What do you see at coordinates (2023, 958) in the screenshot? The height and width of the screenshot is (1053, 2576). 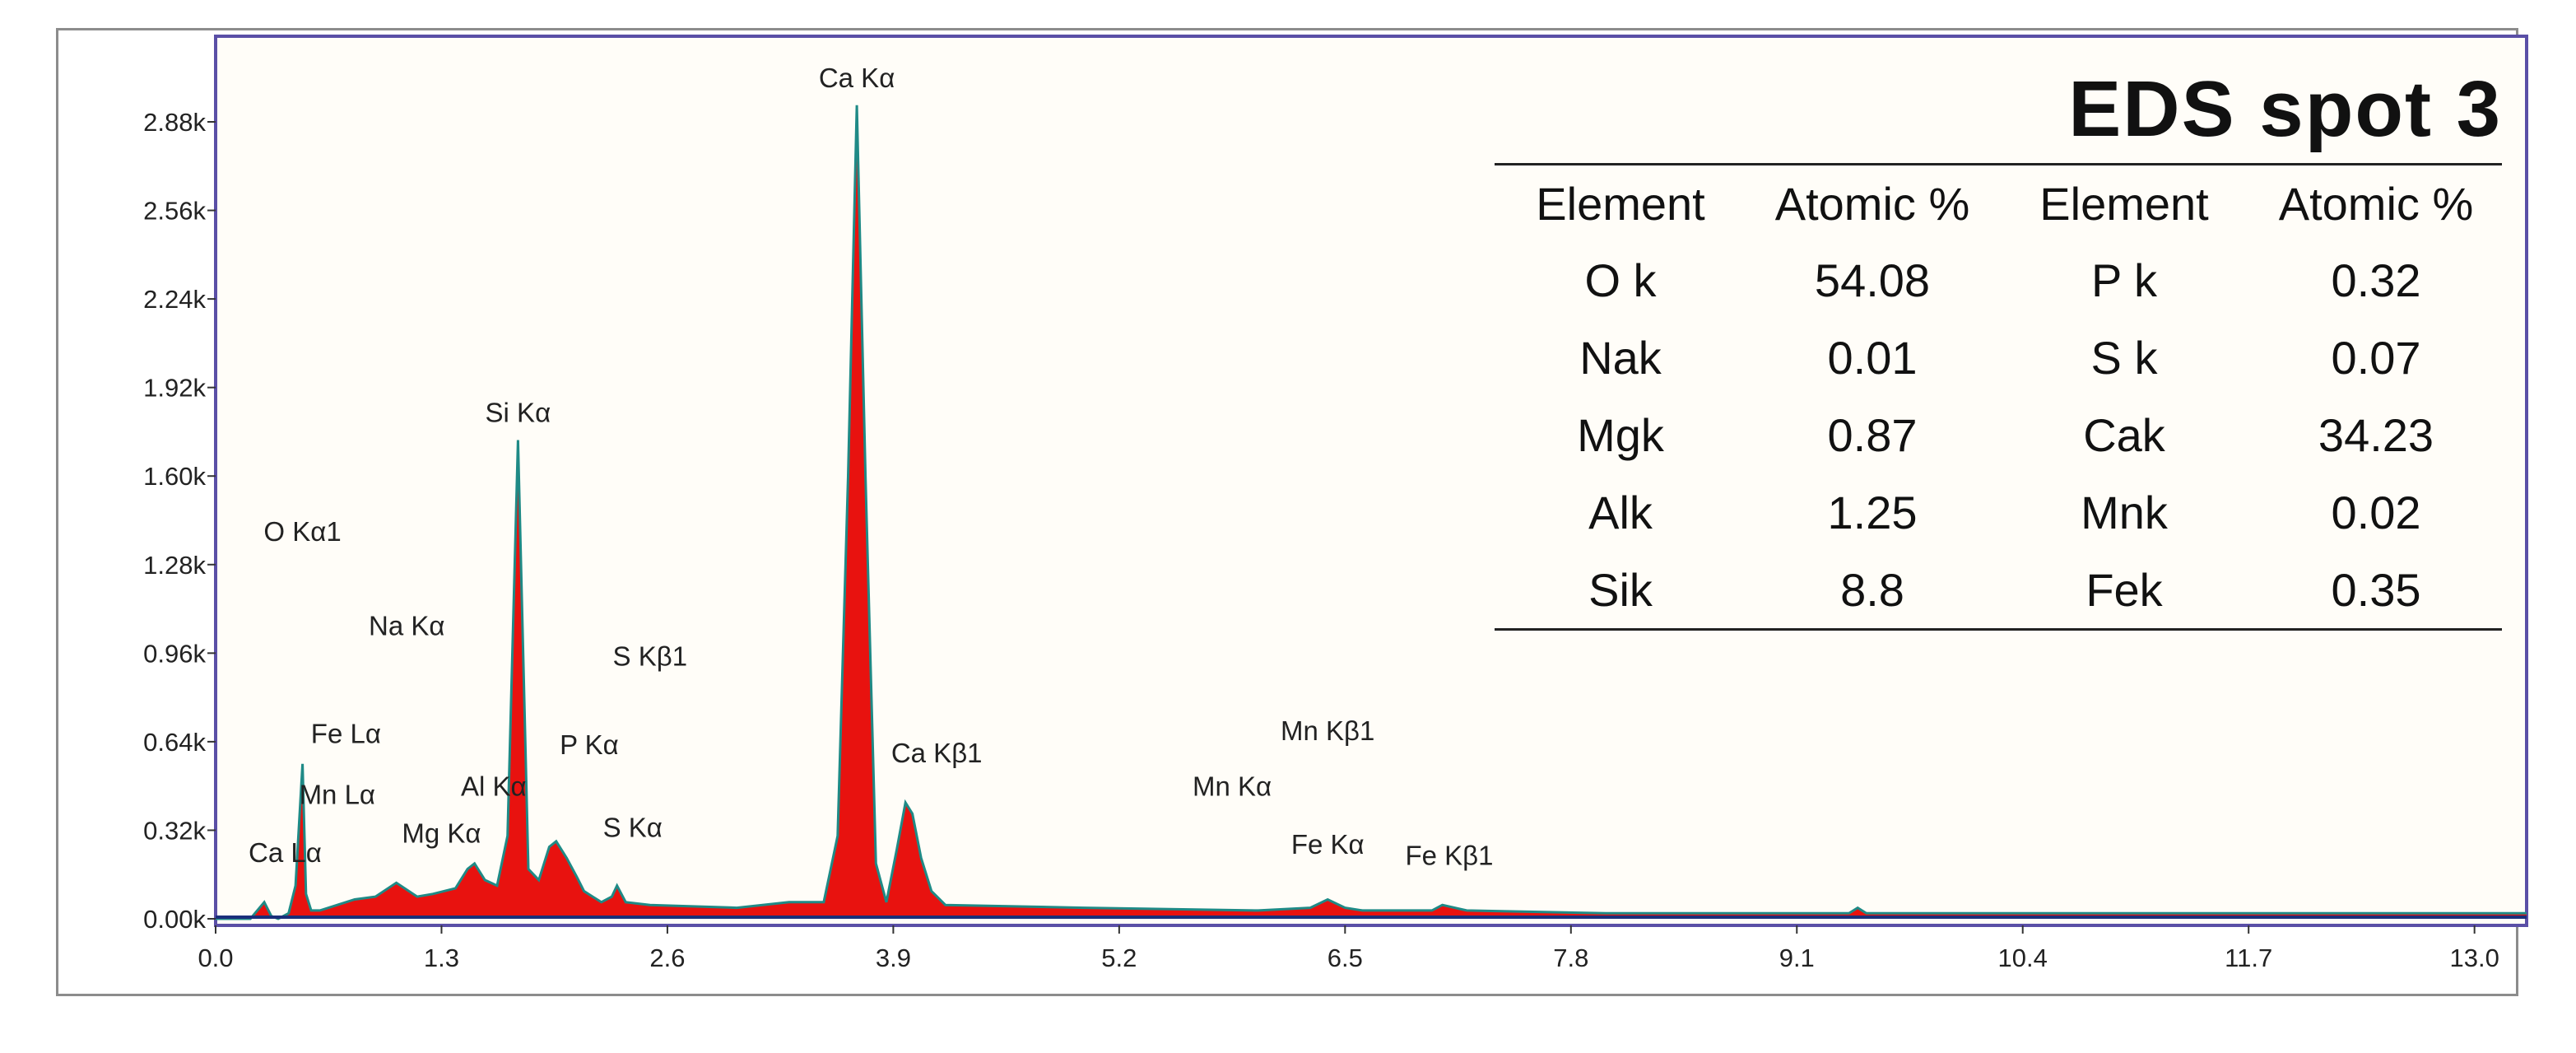 I see `x-tick-label: 10.4` at bounding box center [2023, 958].